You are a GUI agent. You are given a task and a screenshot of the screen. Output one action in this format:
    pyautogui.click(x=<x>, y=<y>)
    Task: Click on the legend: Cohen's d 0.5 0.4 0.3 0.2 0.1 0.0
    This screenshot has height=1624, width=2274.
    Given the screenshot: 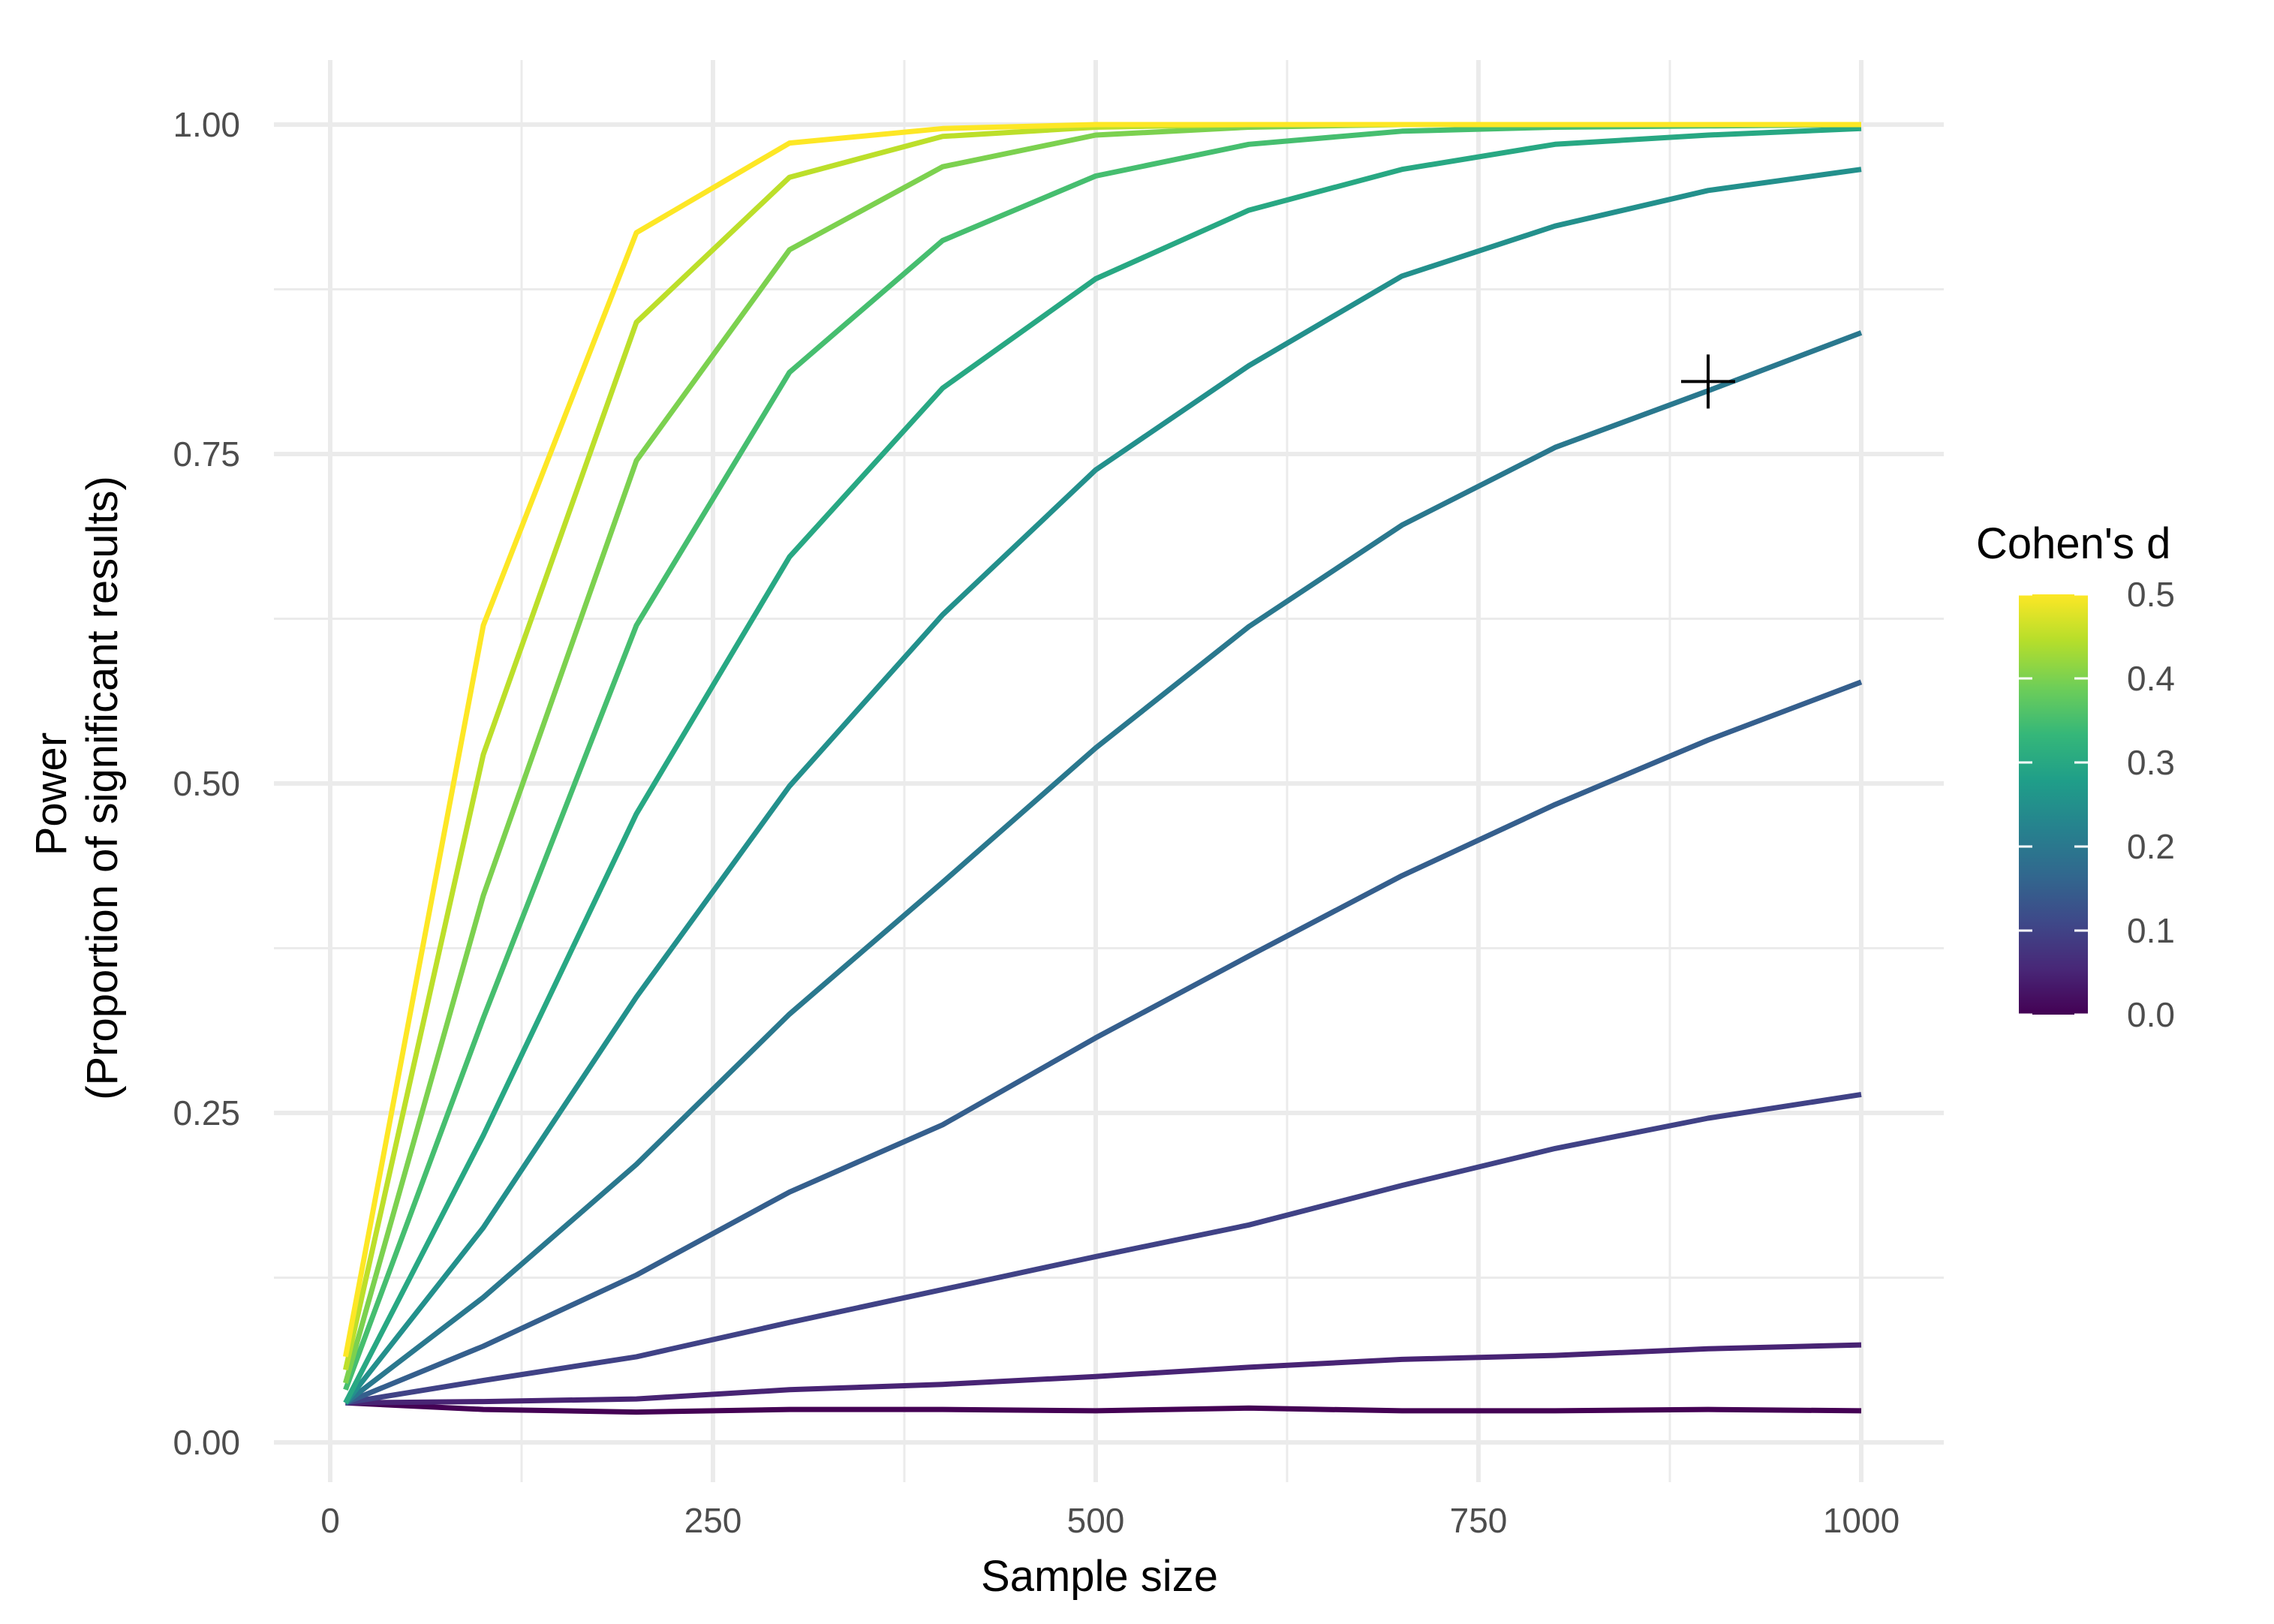 What is the action you would take?
    pyautogui.click(x=2075, y=776)
    